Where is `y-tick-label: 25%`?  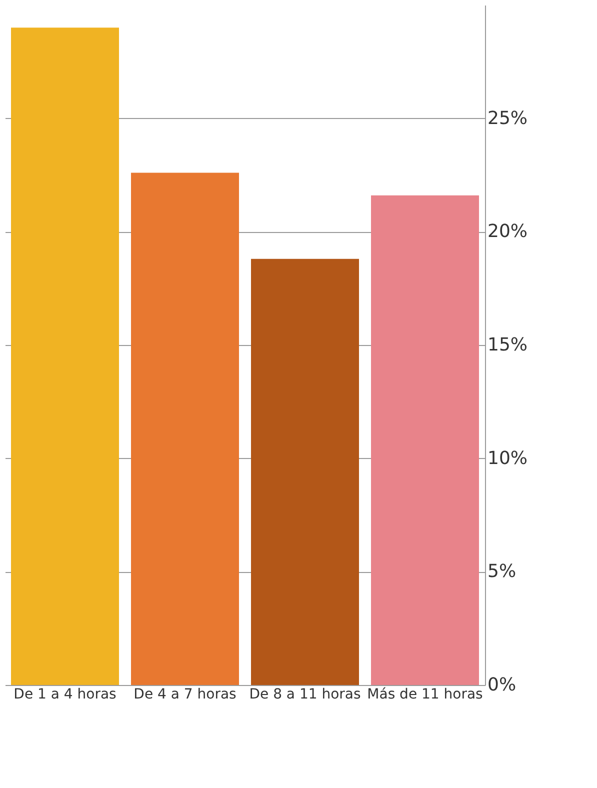
y-tick-label: 25% is located at coordinates (508, 118).